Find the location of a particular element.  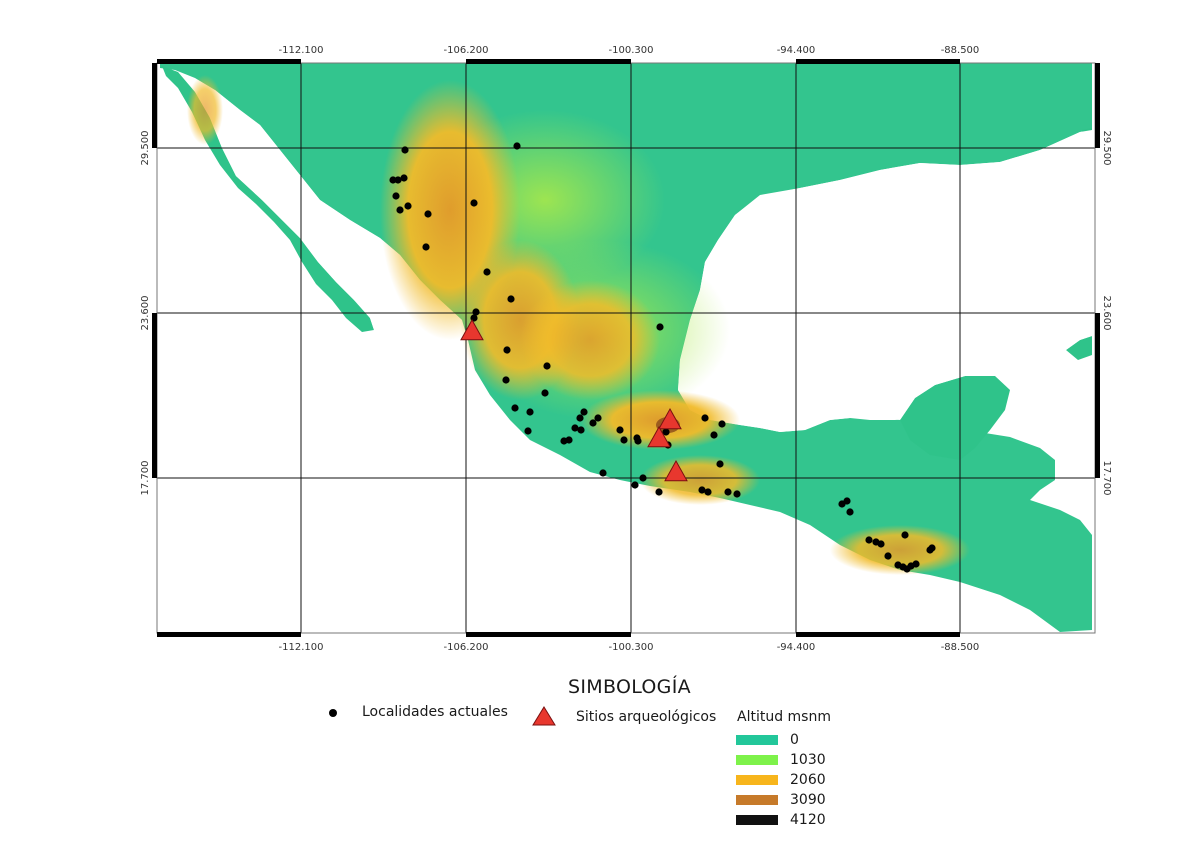

tick-bottom-5: -88.500 is located at coordinates (960, 647).